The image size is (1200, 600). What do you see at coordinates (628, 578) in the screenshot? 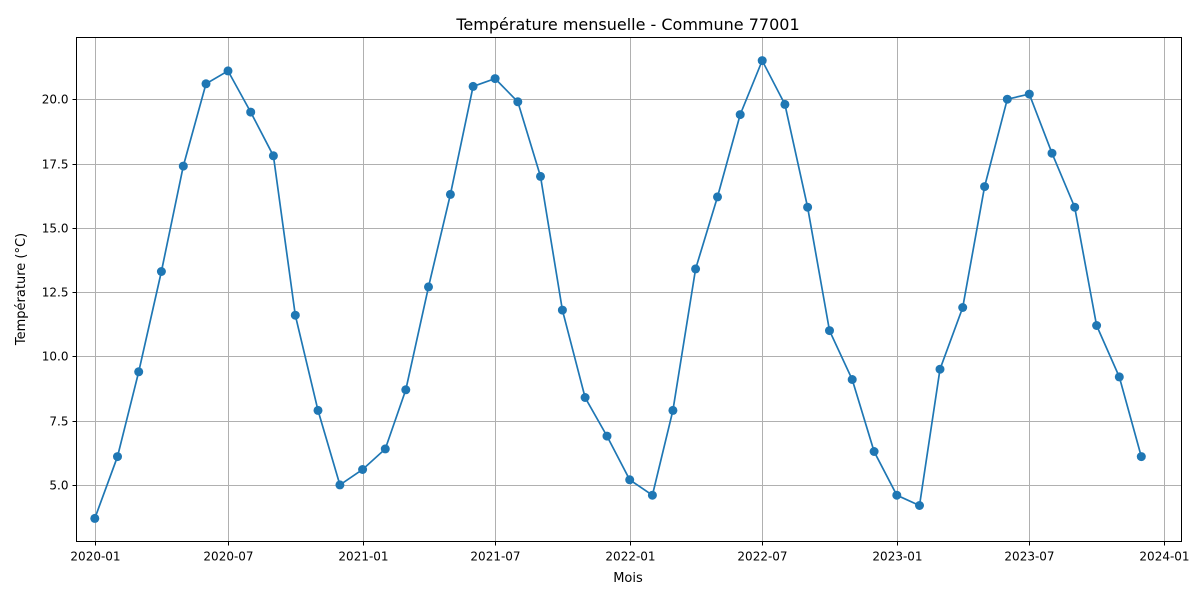
I see `x-axis-label: Mois` at bounding box center [628, 578].